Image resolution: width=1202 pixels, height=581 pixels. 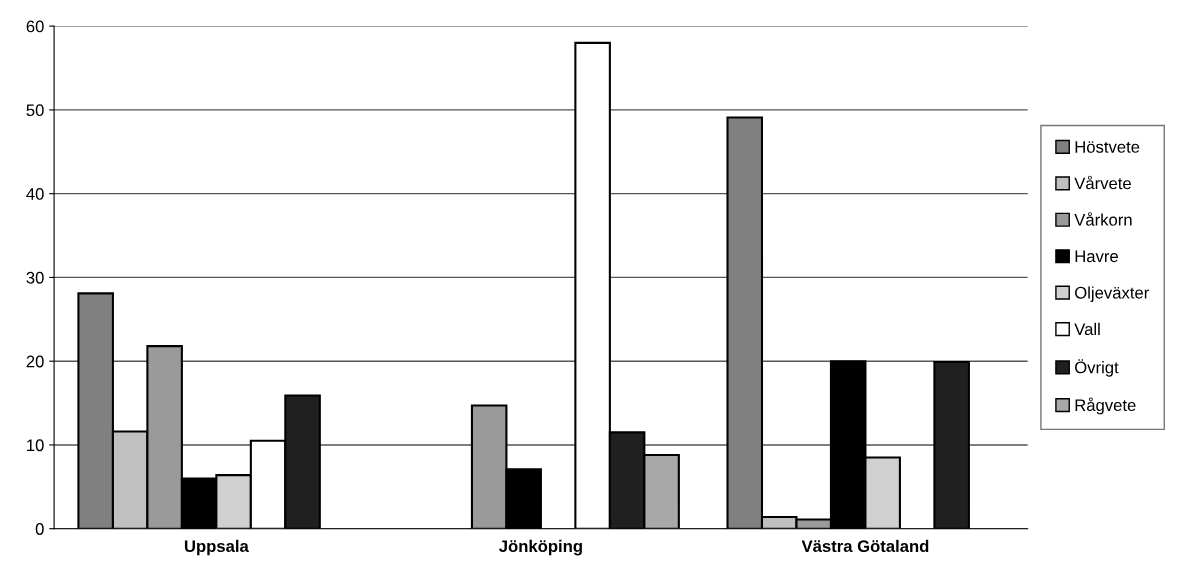 I want to click on legend-label: Vall, so click(x=1087, y=329).